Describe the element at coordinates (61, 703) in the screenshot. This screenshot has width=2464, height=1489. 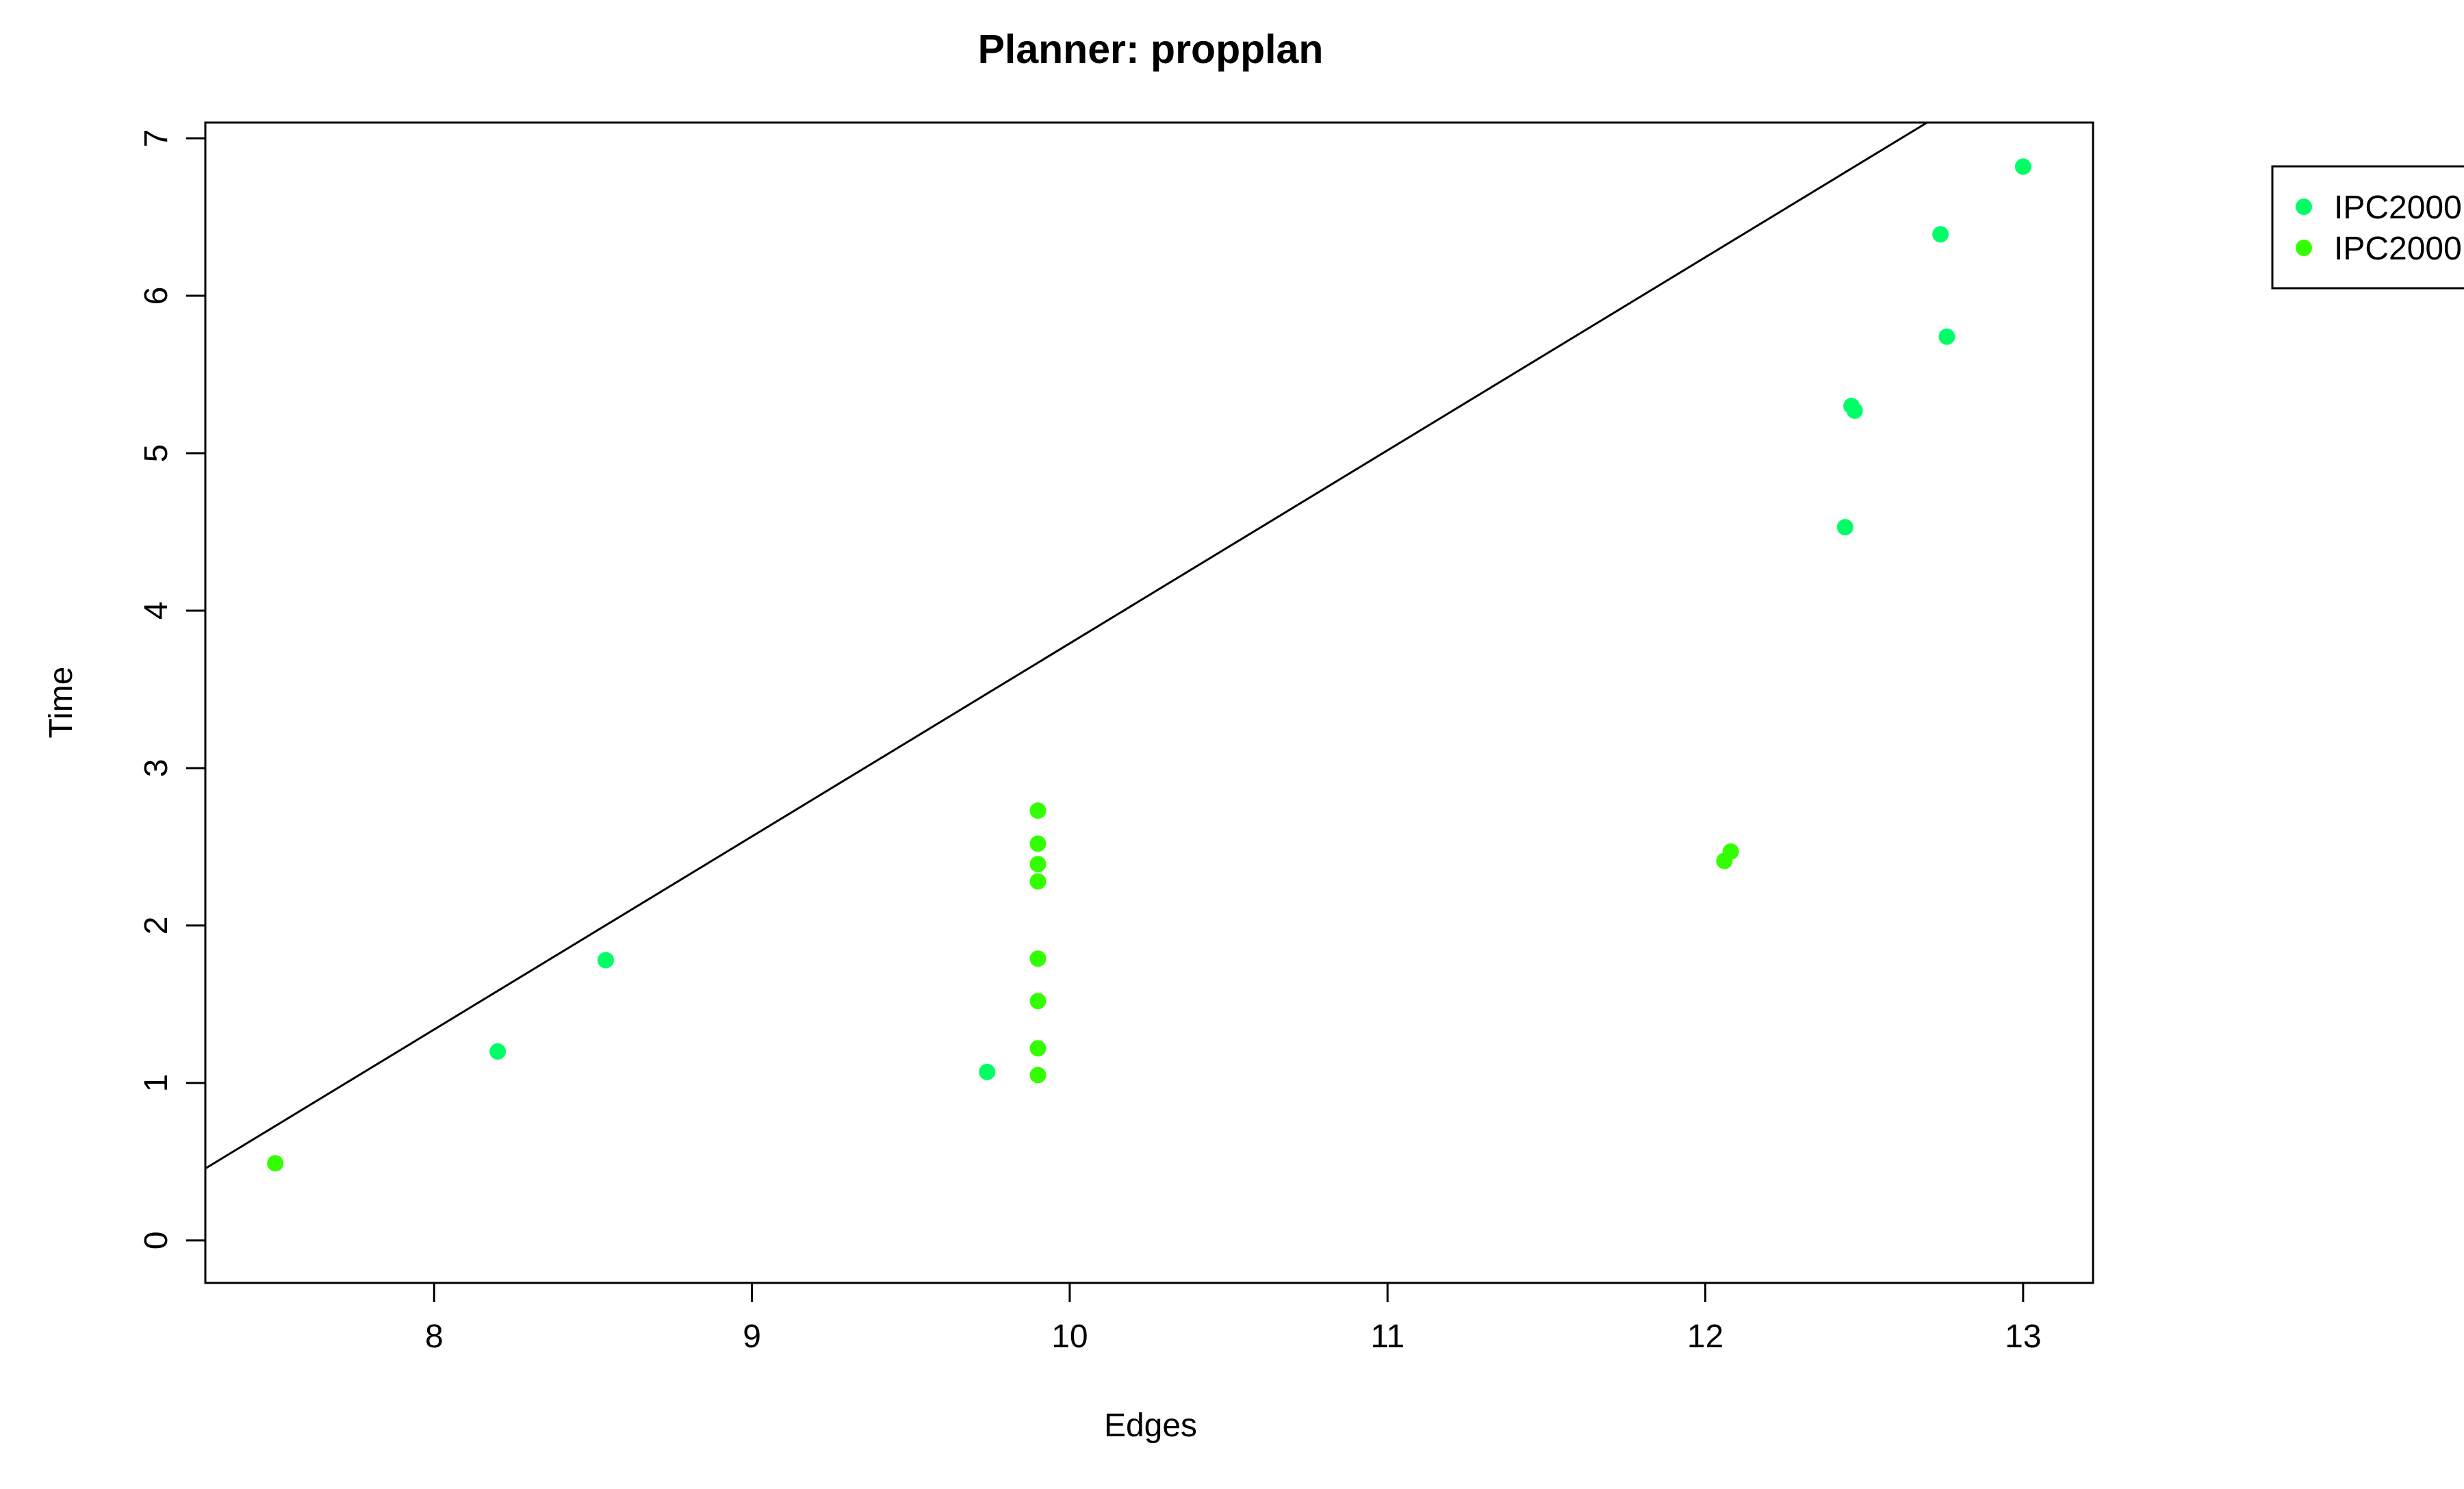
I see `y-axis-label: Time` at that location.